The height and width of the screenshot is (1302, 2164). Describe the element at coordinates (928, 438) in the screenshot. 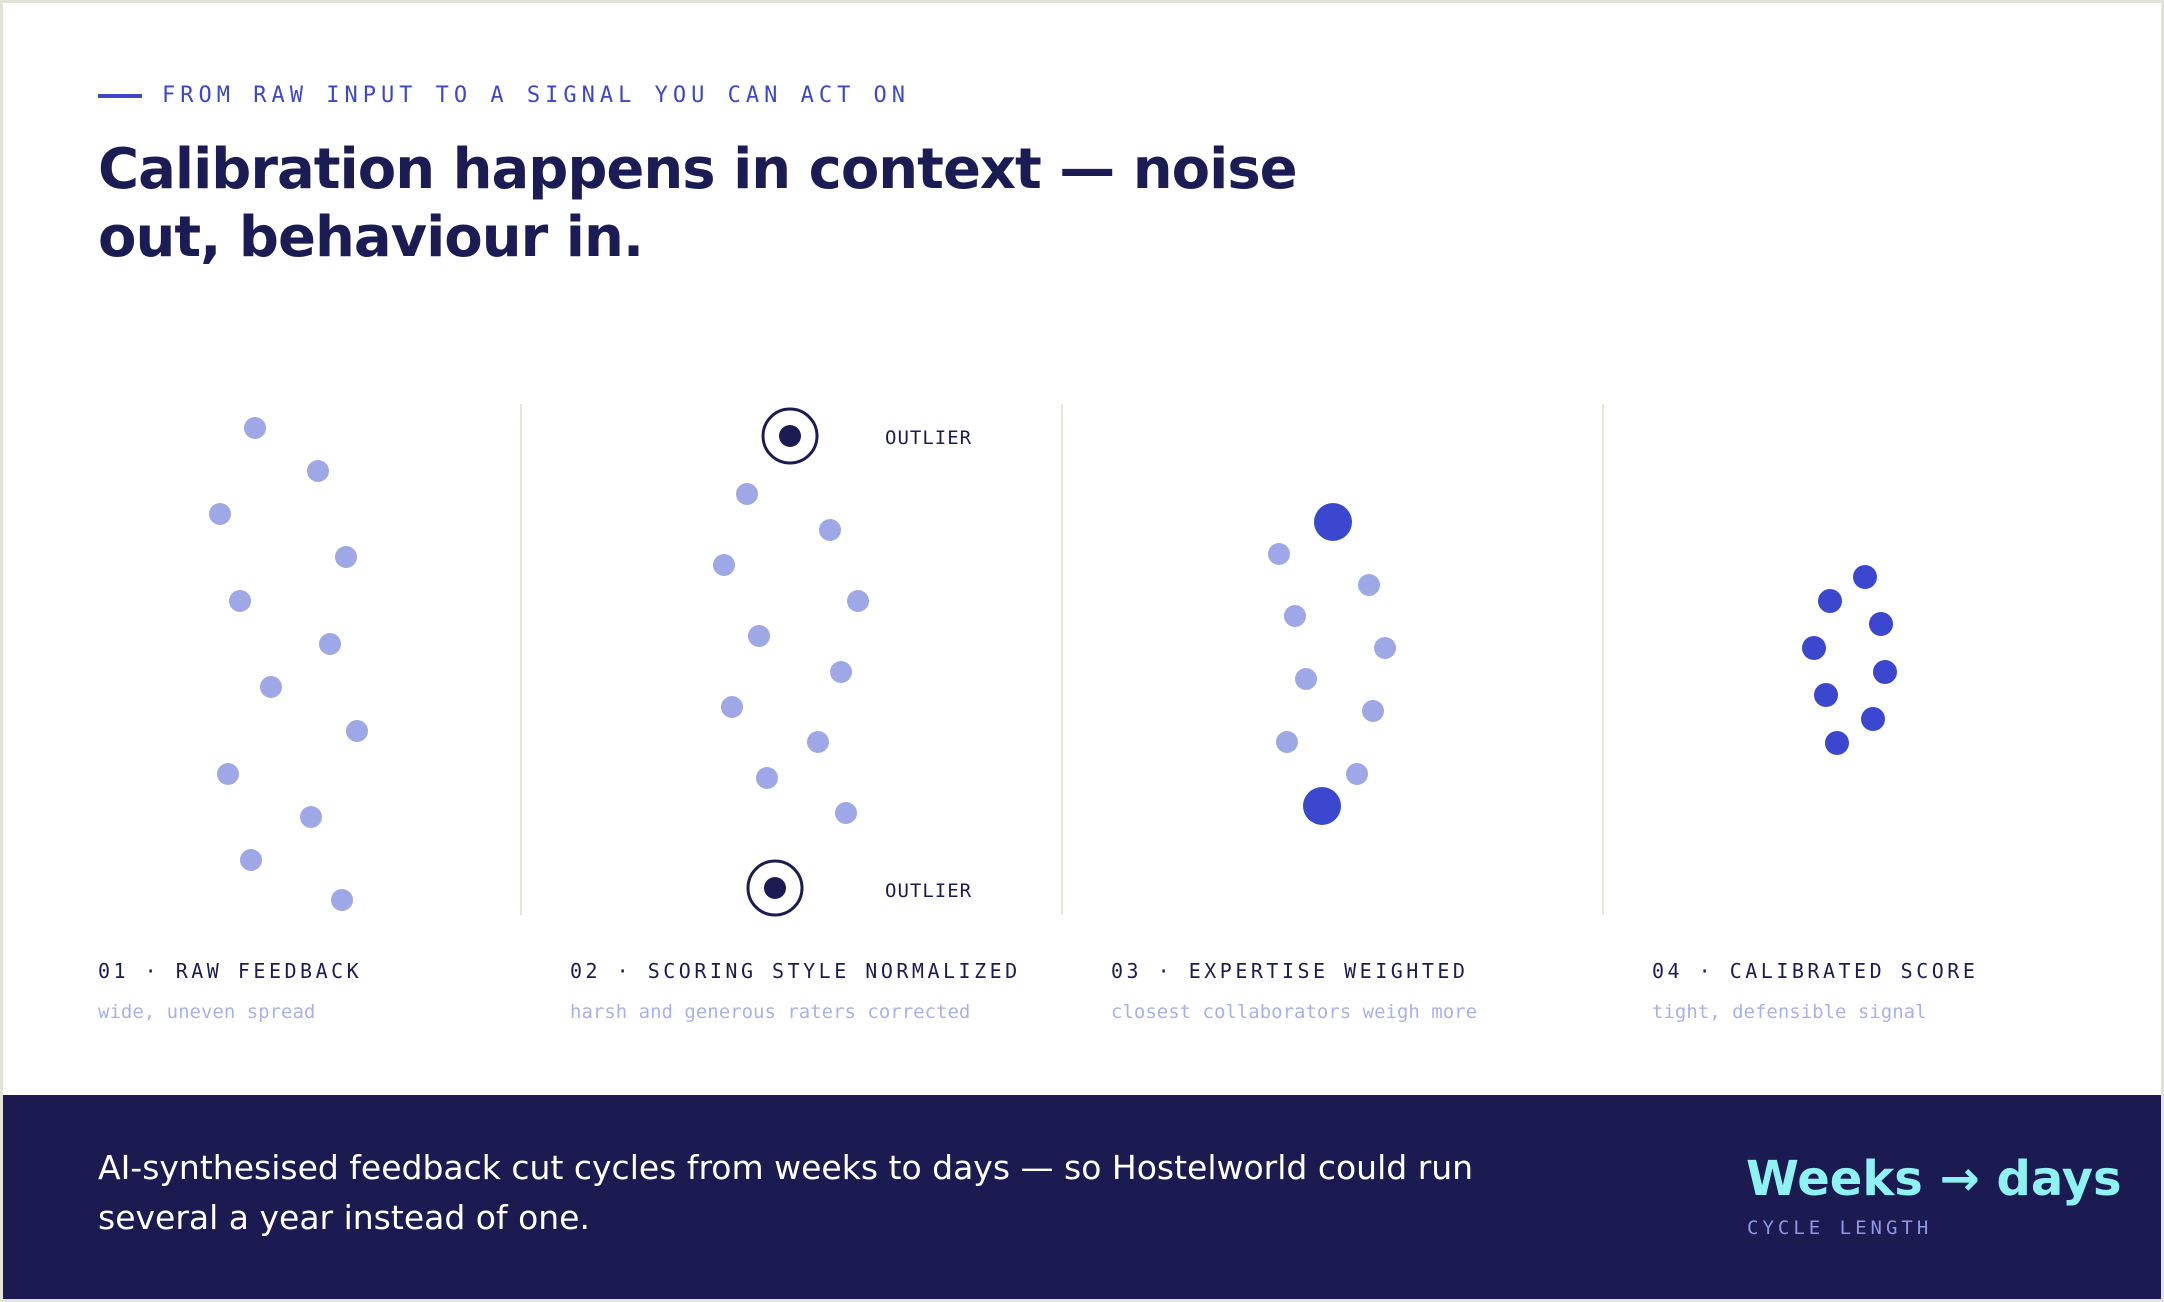

I see `outlier-label-top: OUTLIER` at that location.